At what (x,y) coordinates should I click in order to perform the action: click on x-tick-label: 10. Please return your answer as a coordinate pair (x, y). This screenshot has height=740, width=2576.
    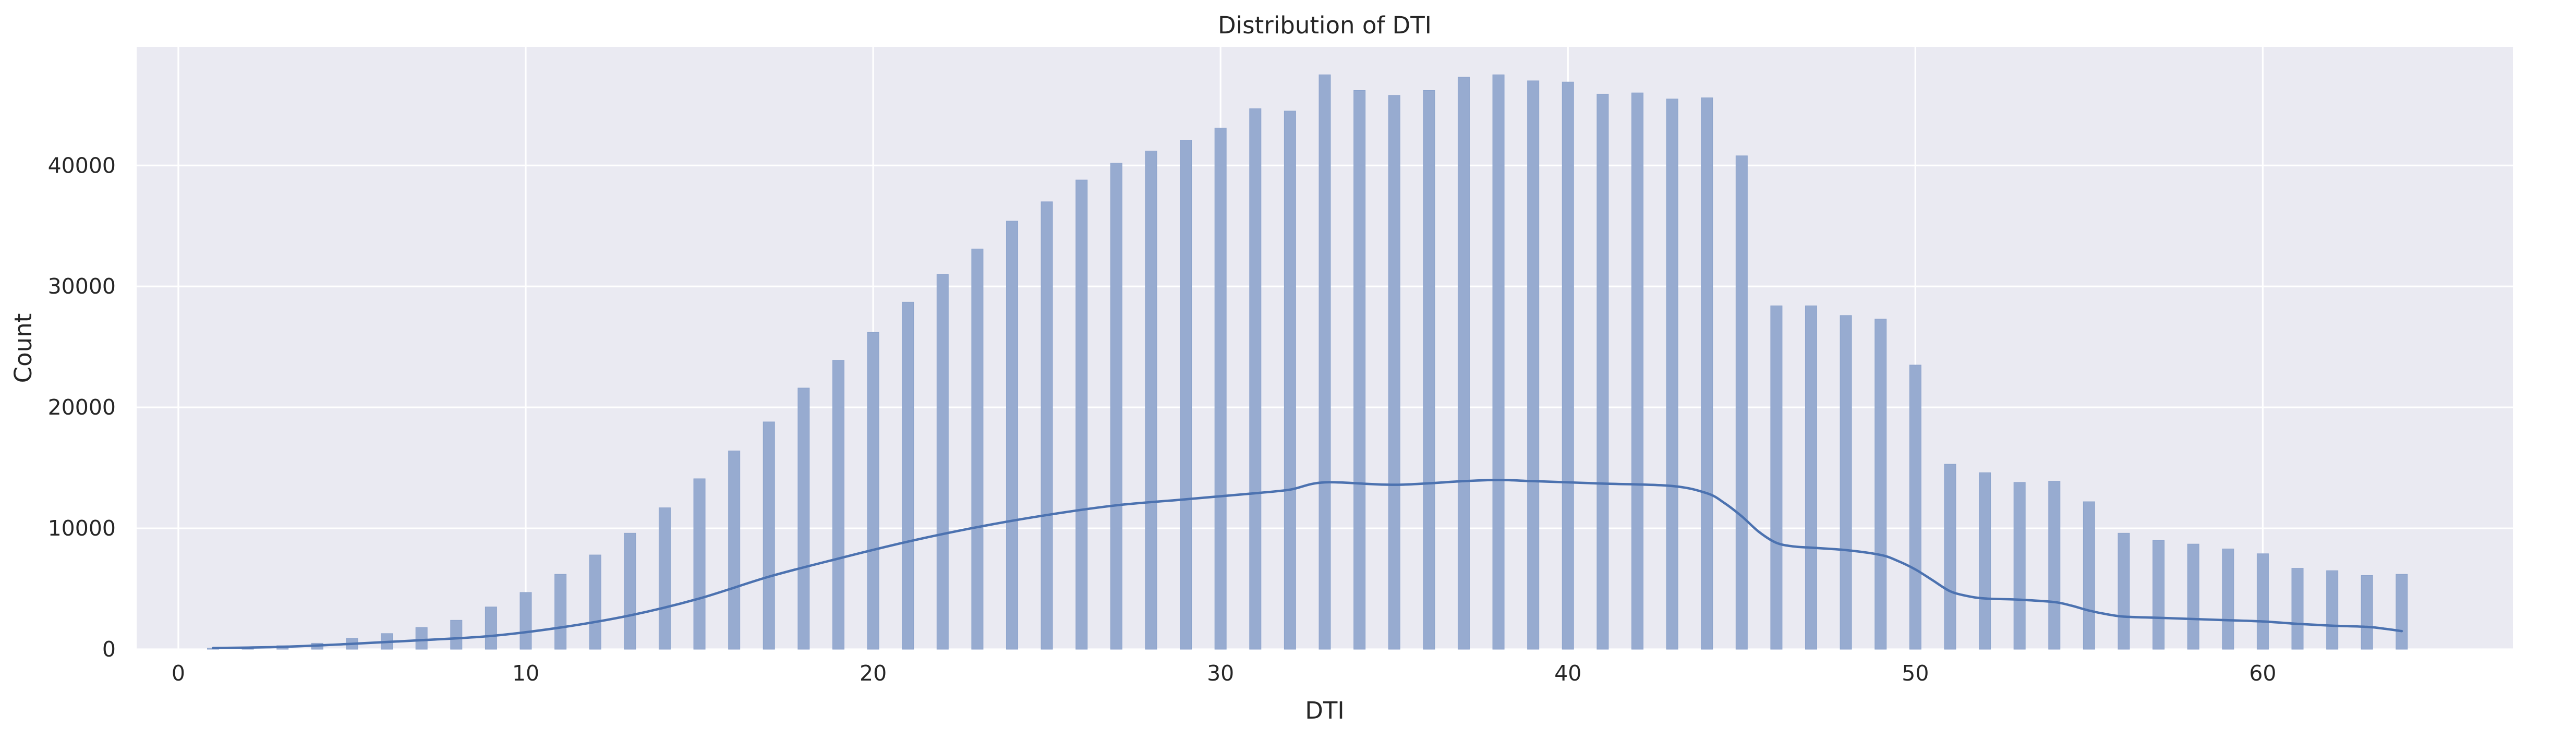
    Looking at the image, I should click on (525, 673).